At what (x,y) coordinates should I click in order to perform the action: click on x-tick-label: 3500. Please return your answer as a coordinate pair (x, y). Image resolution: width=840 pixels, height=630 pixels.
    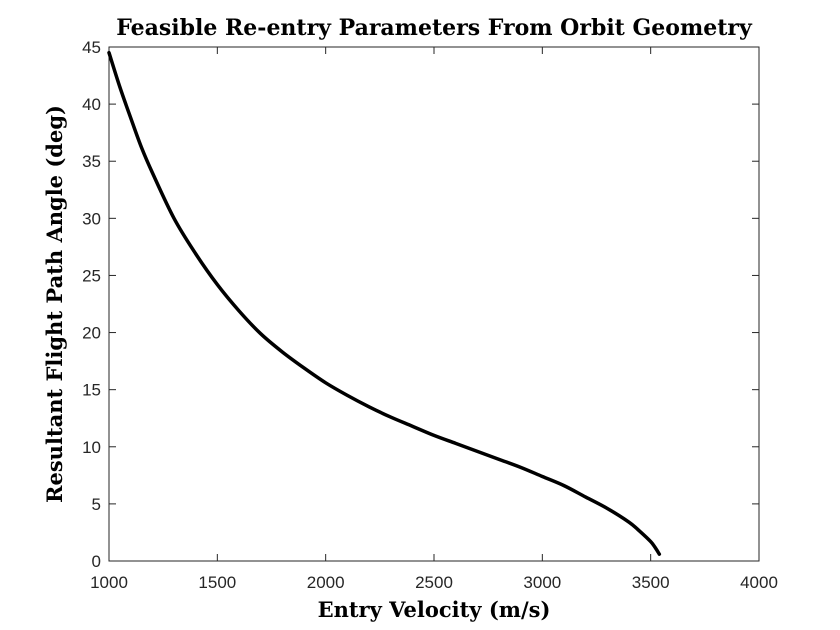
    Looking at the image, I should click on (651, 582).